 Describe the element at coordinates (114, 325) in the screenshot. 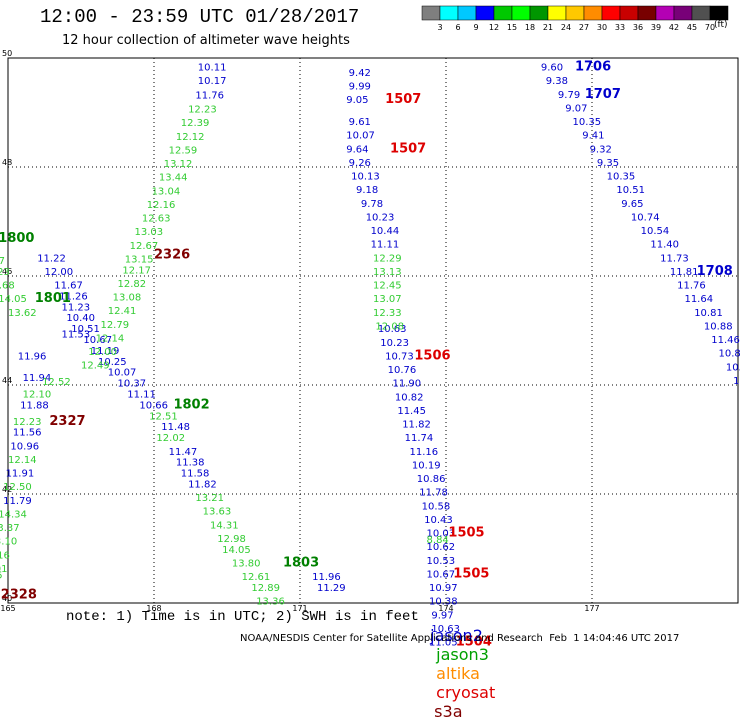

I see `jason3-swh-value: 12.79` at that location.